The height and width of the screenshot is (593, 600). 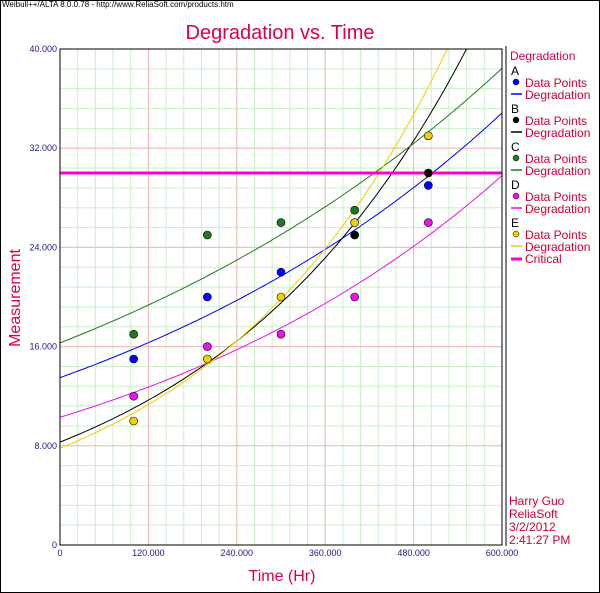 What do you see at coordinates (515, 109) in the screenshot?
I see `legend-group-label: B` at bounding box center [515, 109].